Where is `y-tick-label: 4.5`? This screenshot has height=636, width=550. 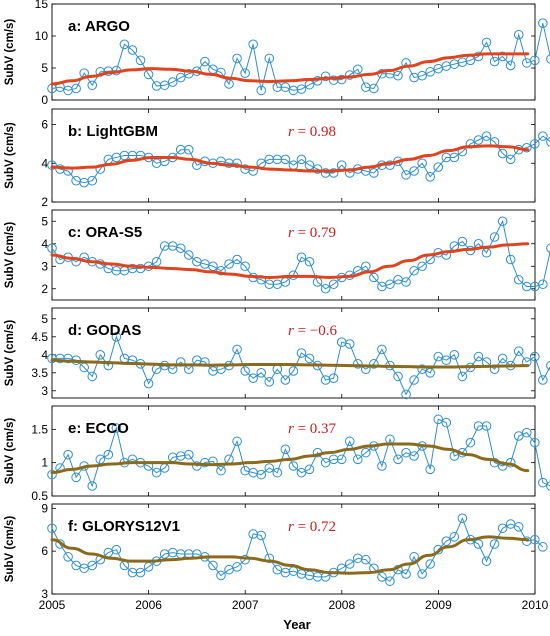 y-tick-label: 4.5 is located at coordinates (39, 337).